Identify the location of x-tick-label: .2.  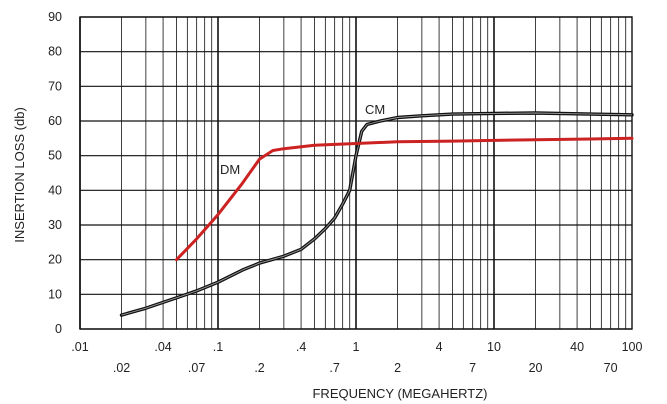
(259, 368).